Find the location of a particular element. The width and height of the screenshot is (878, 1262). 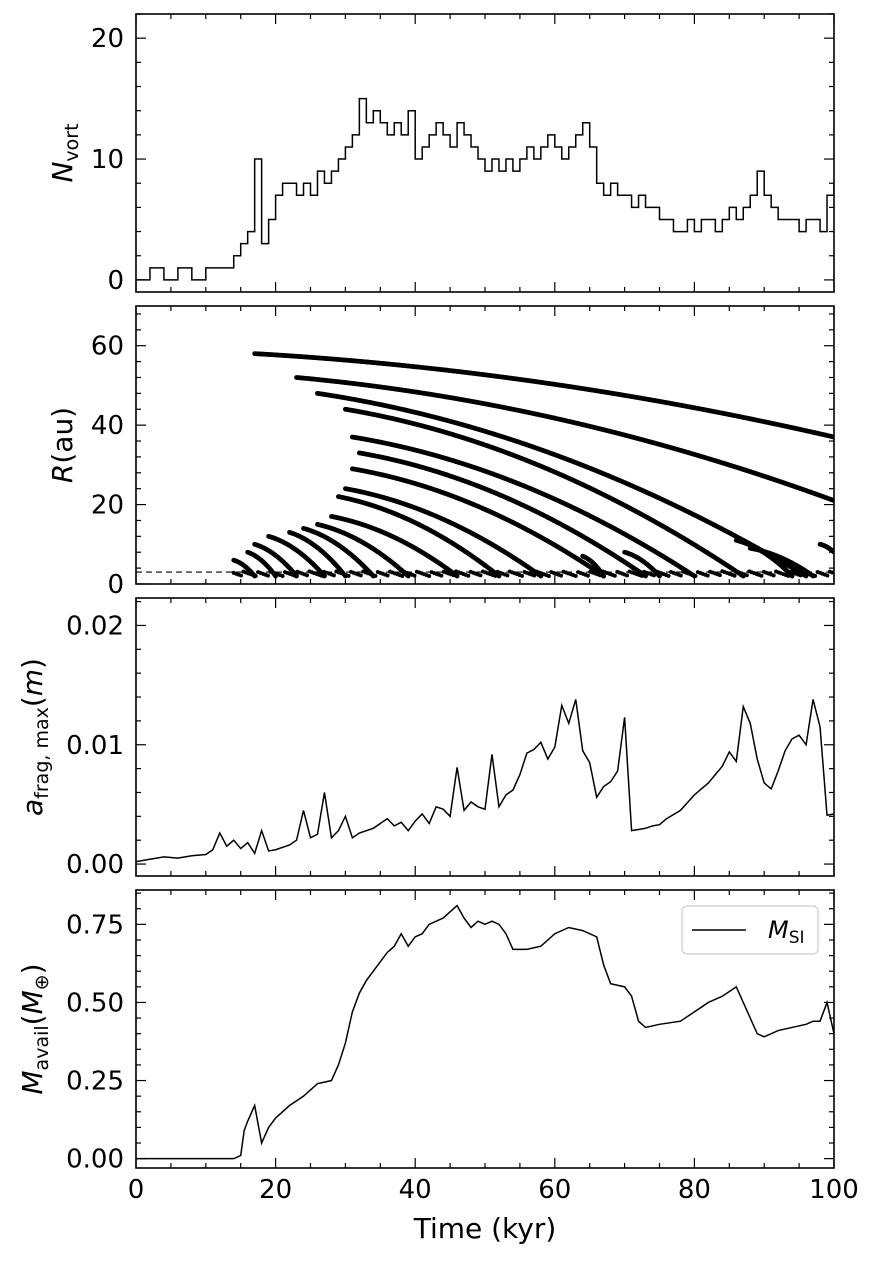

y-tick-label: 0.50 is located at coordinates (95, 1003).